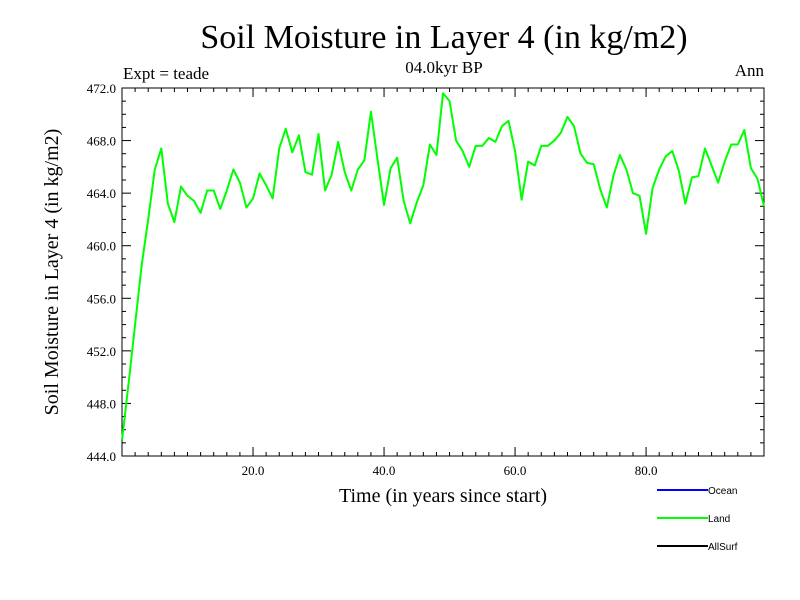  Describe the element at coordinates (101, 298) in the screenshot. I see `y-tick-label: 456.0` at that location.